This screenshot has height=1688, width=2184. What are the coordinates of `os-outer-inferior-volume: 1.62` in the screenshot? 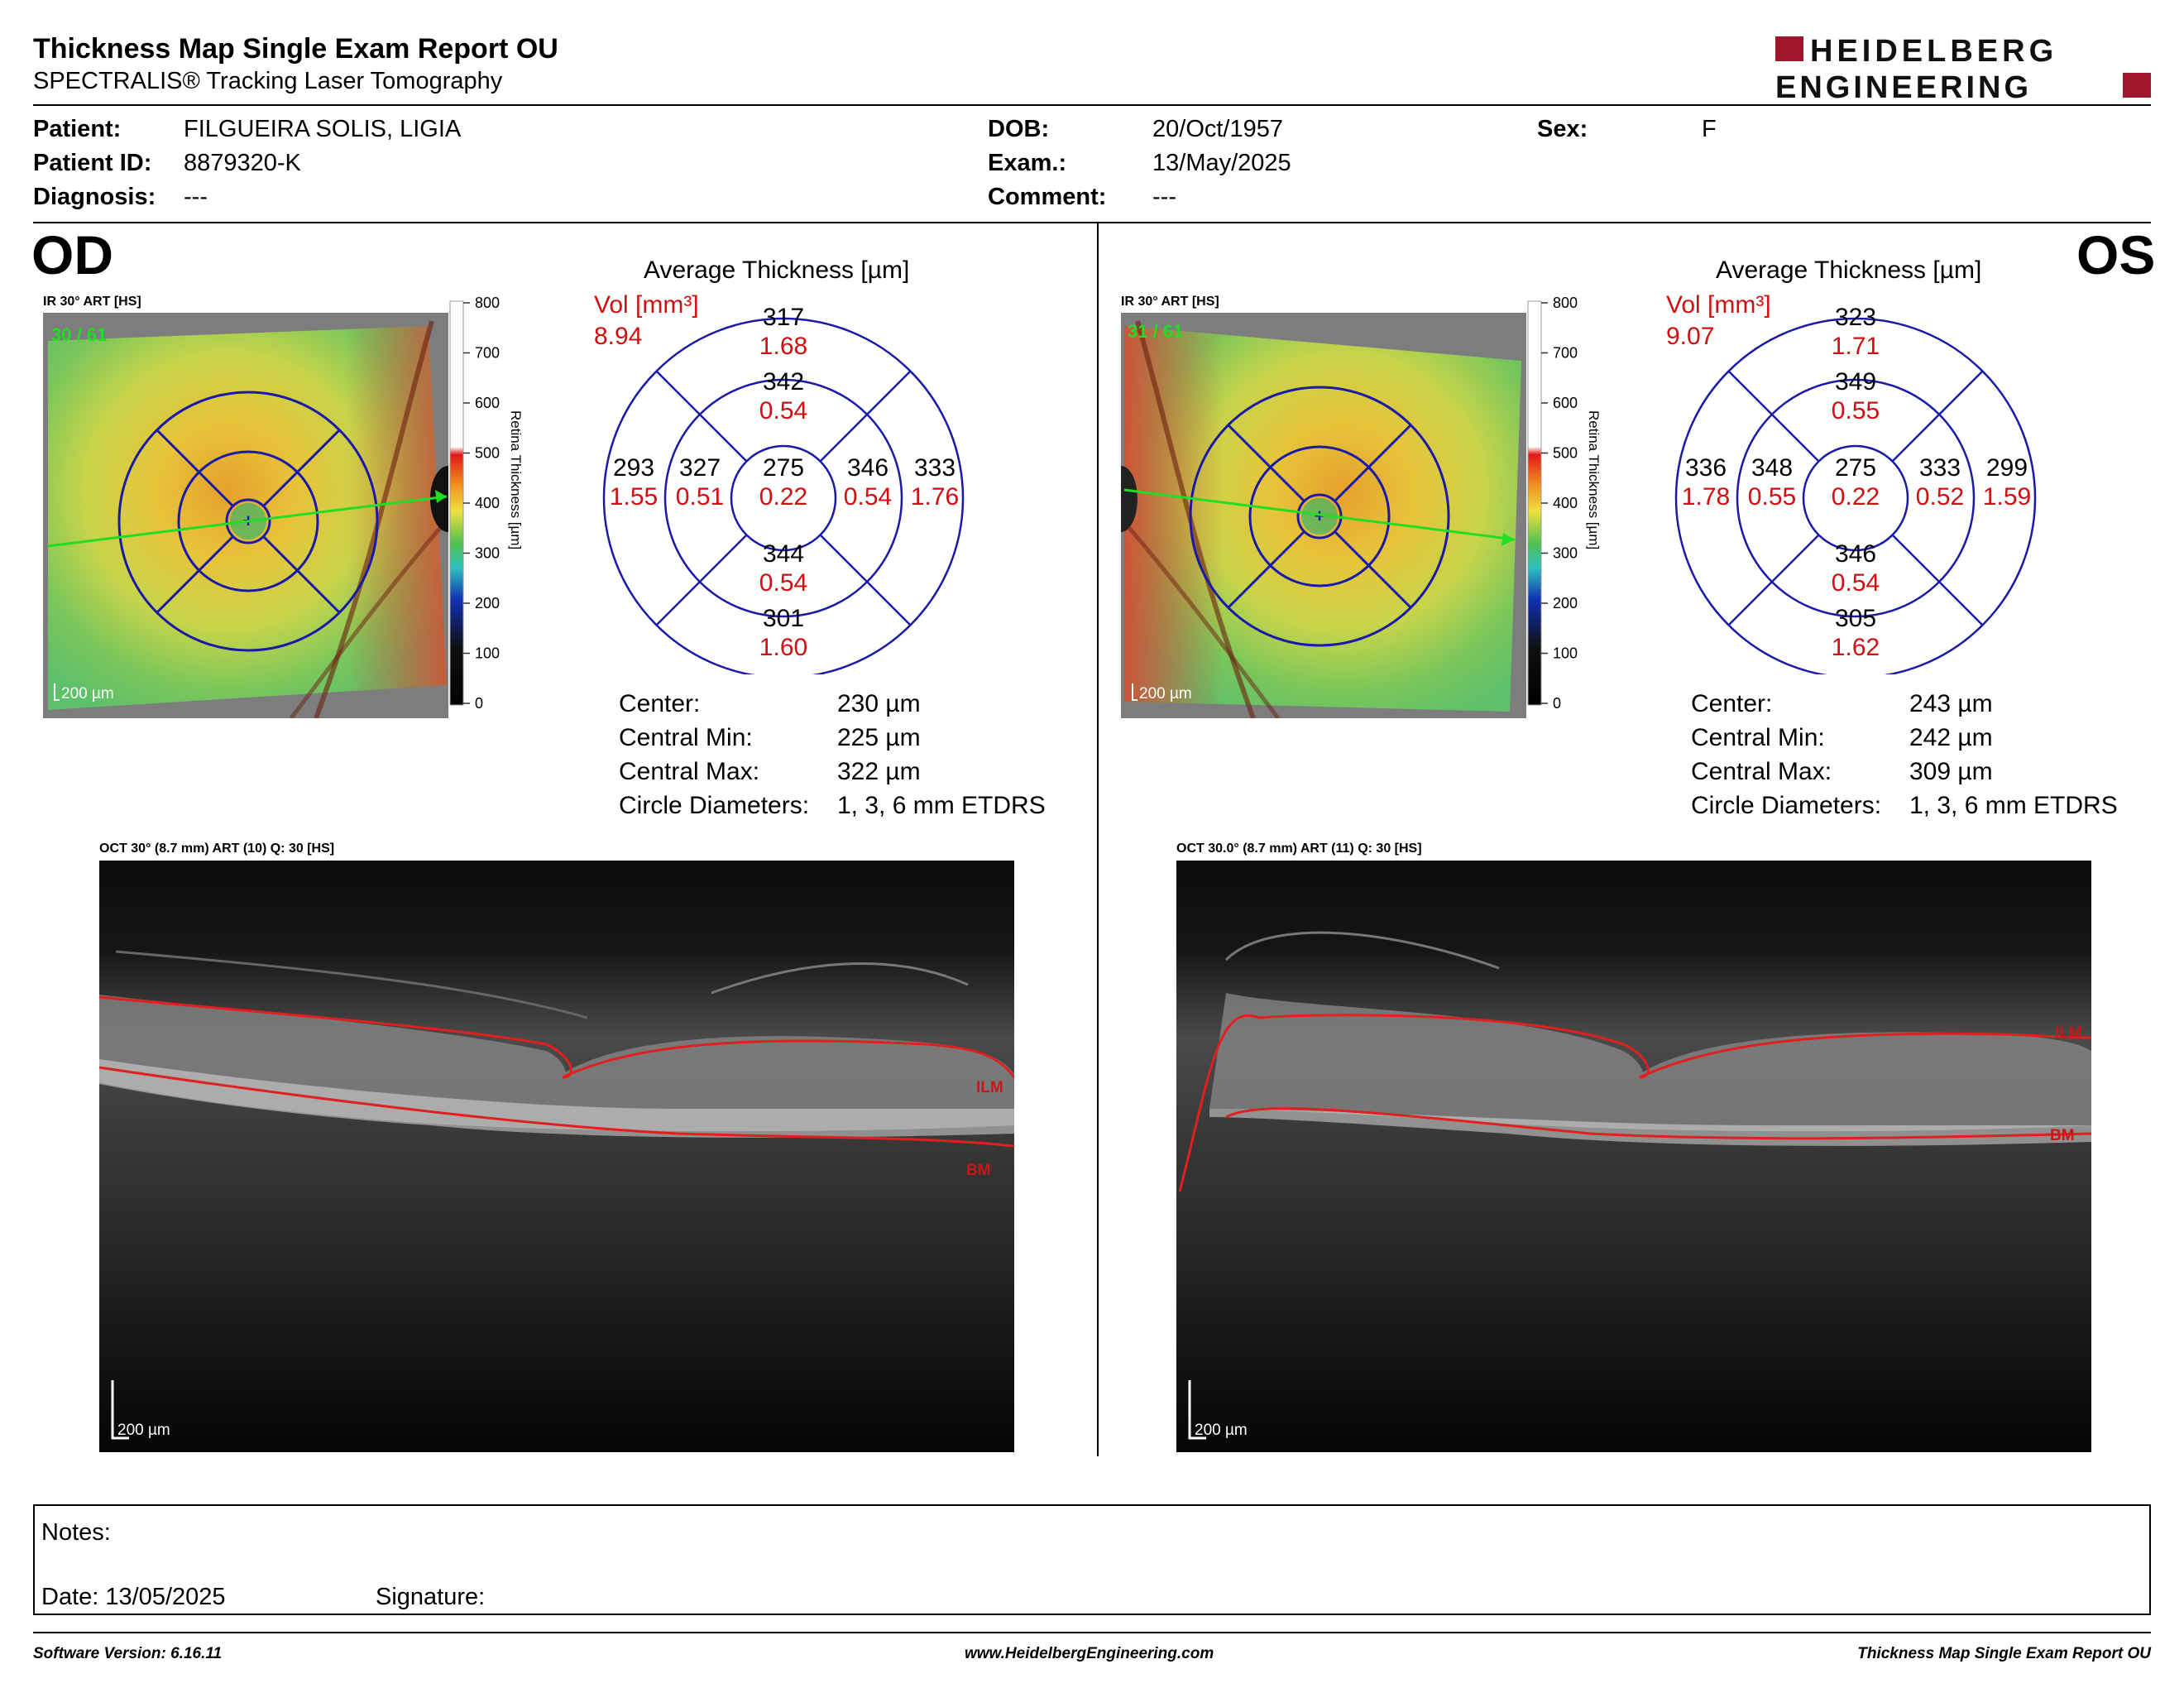 It's located at (1856, 647).